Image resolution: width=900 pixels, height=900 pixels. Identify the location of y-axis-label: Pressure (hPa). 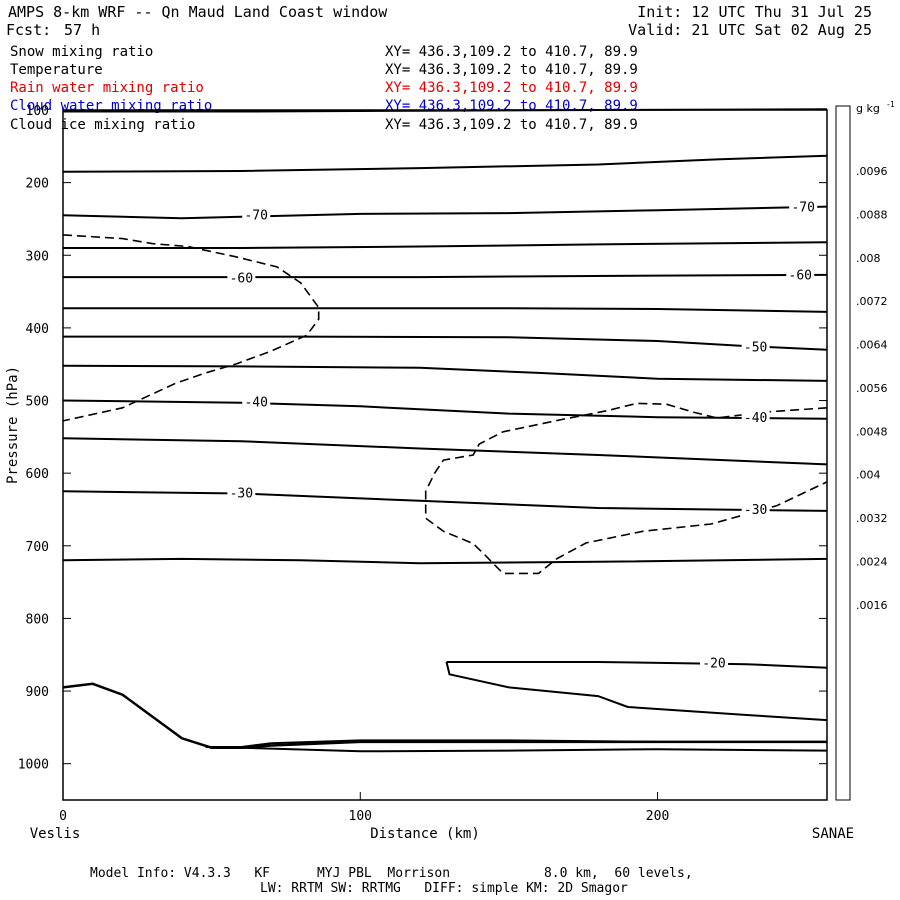
(13, 425).